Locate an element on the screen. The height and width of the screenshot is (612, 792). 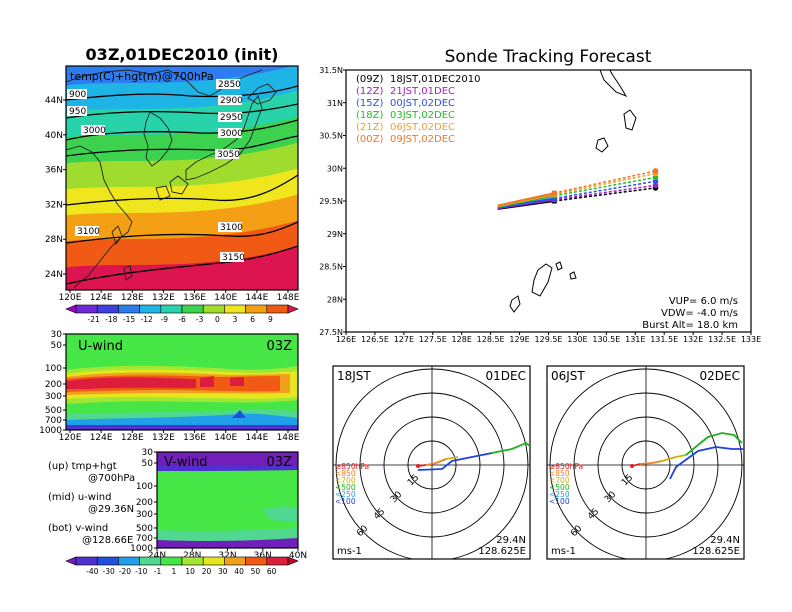
svg-text: 900 is located at coordinates (77, 95).